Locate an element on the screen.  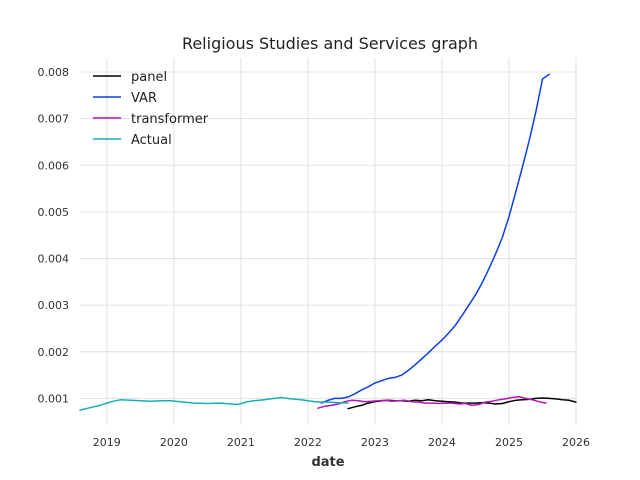
y-tick-labels: 0.001 0.002 0.003 0.004 0.005 0.006 0.007 0.008 is located at coordinates (54, 235).